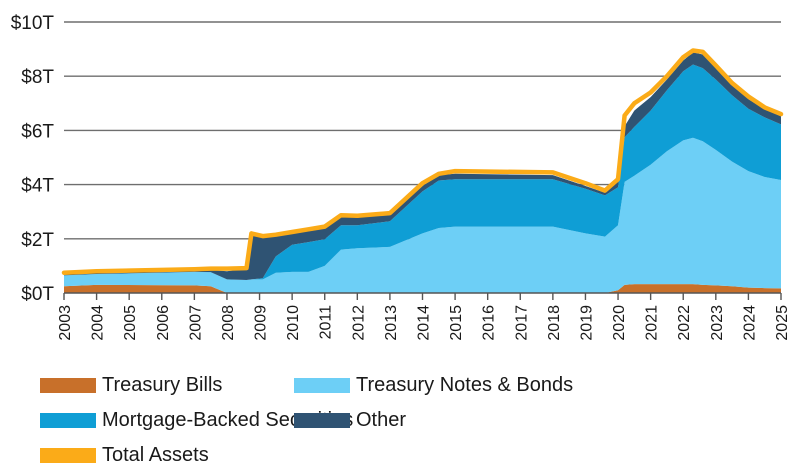 The height and width of the screenshot is (475, 800). Describe the element at coordinates (228, 323) in the screenshot. I see `x-tick-label: 2008` at that location.